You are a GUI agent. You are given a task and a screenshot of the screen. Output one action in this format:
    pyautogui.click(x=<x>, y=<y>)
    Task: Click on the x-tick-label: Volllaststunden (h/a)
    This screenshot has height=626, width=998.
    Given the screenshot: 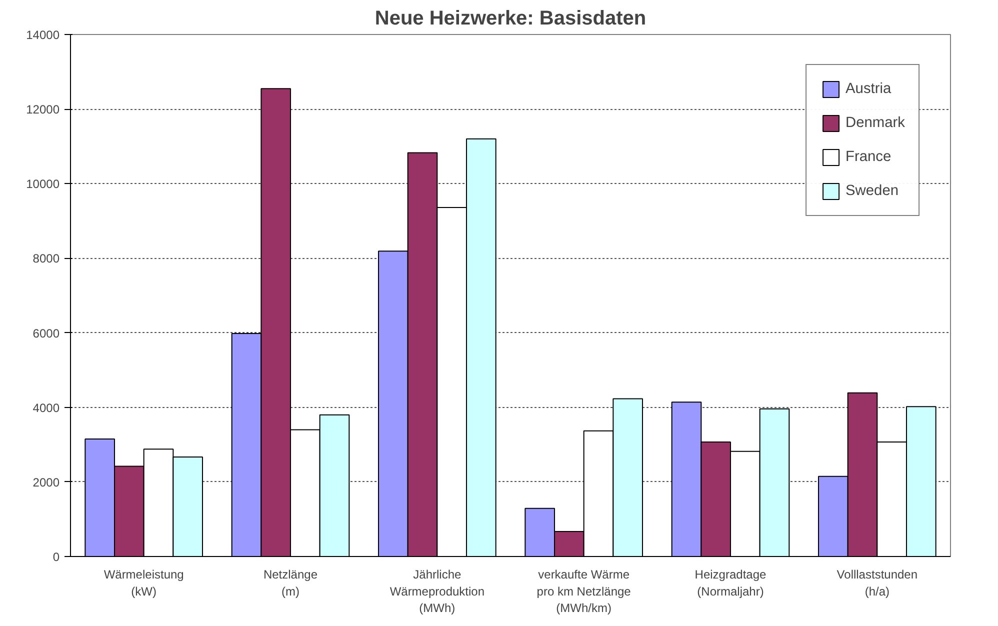 What is the action you would take?
    pyautogui.click(x=877, y=583)
    